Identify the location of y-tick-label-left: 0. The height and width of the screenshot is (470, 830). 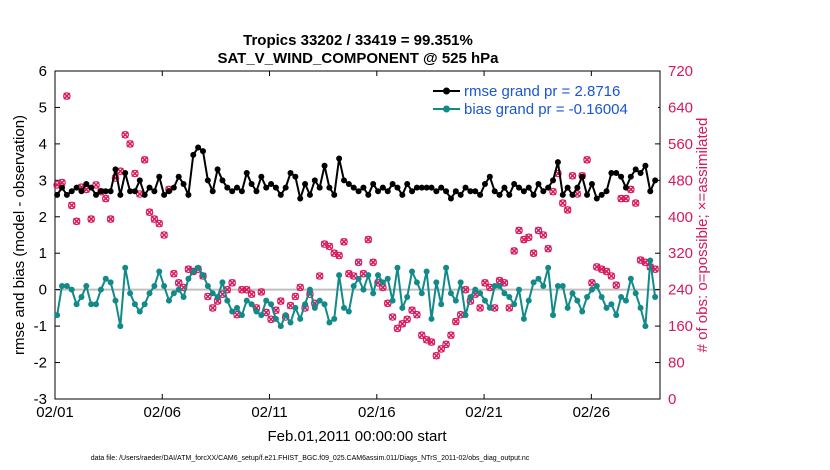
(43, 290).